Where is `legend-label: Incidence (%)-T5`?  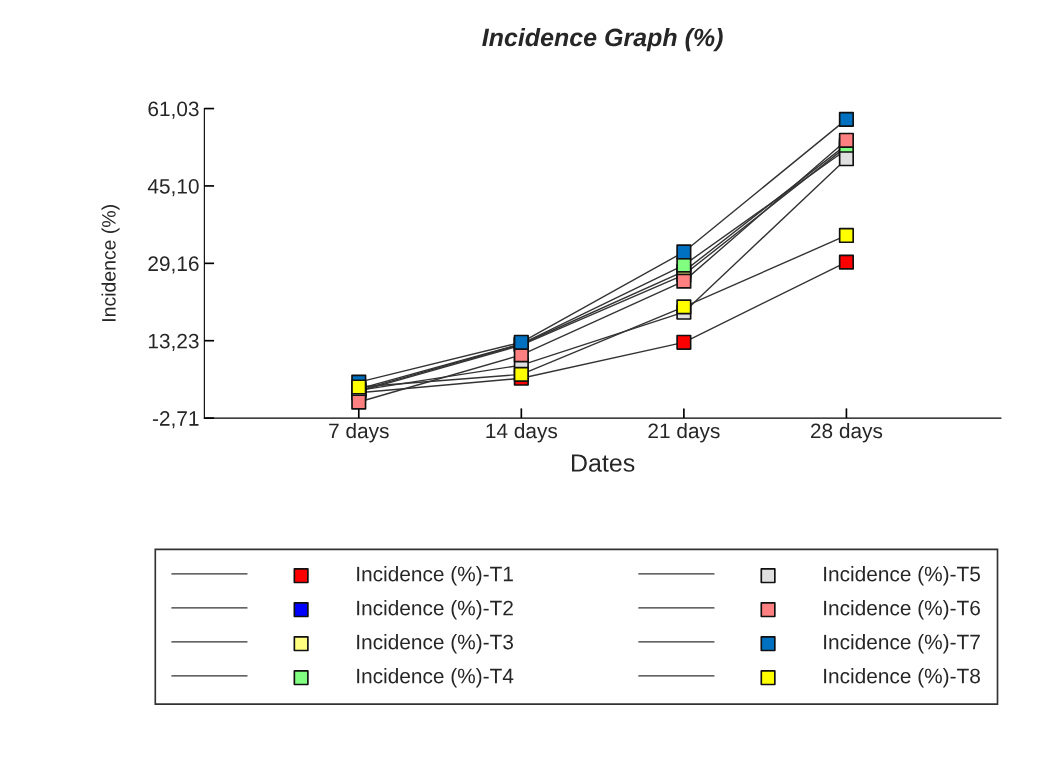
legend-label: Incidence (%)-T5 is located at coordinates (902, 576).